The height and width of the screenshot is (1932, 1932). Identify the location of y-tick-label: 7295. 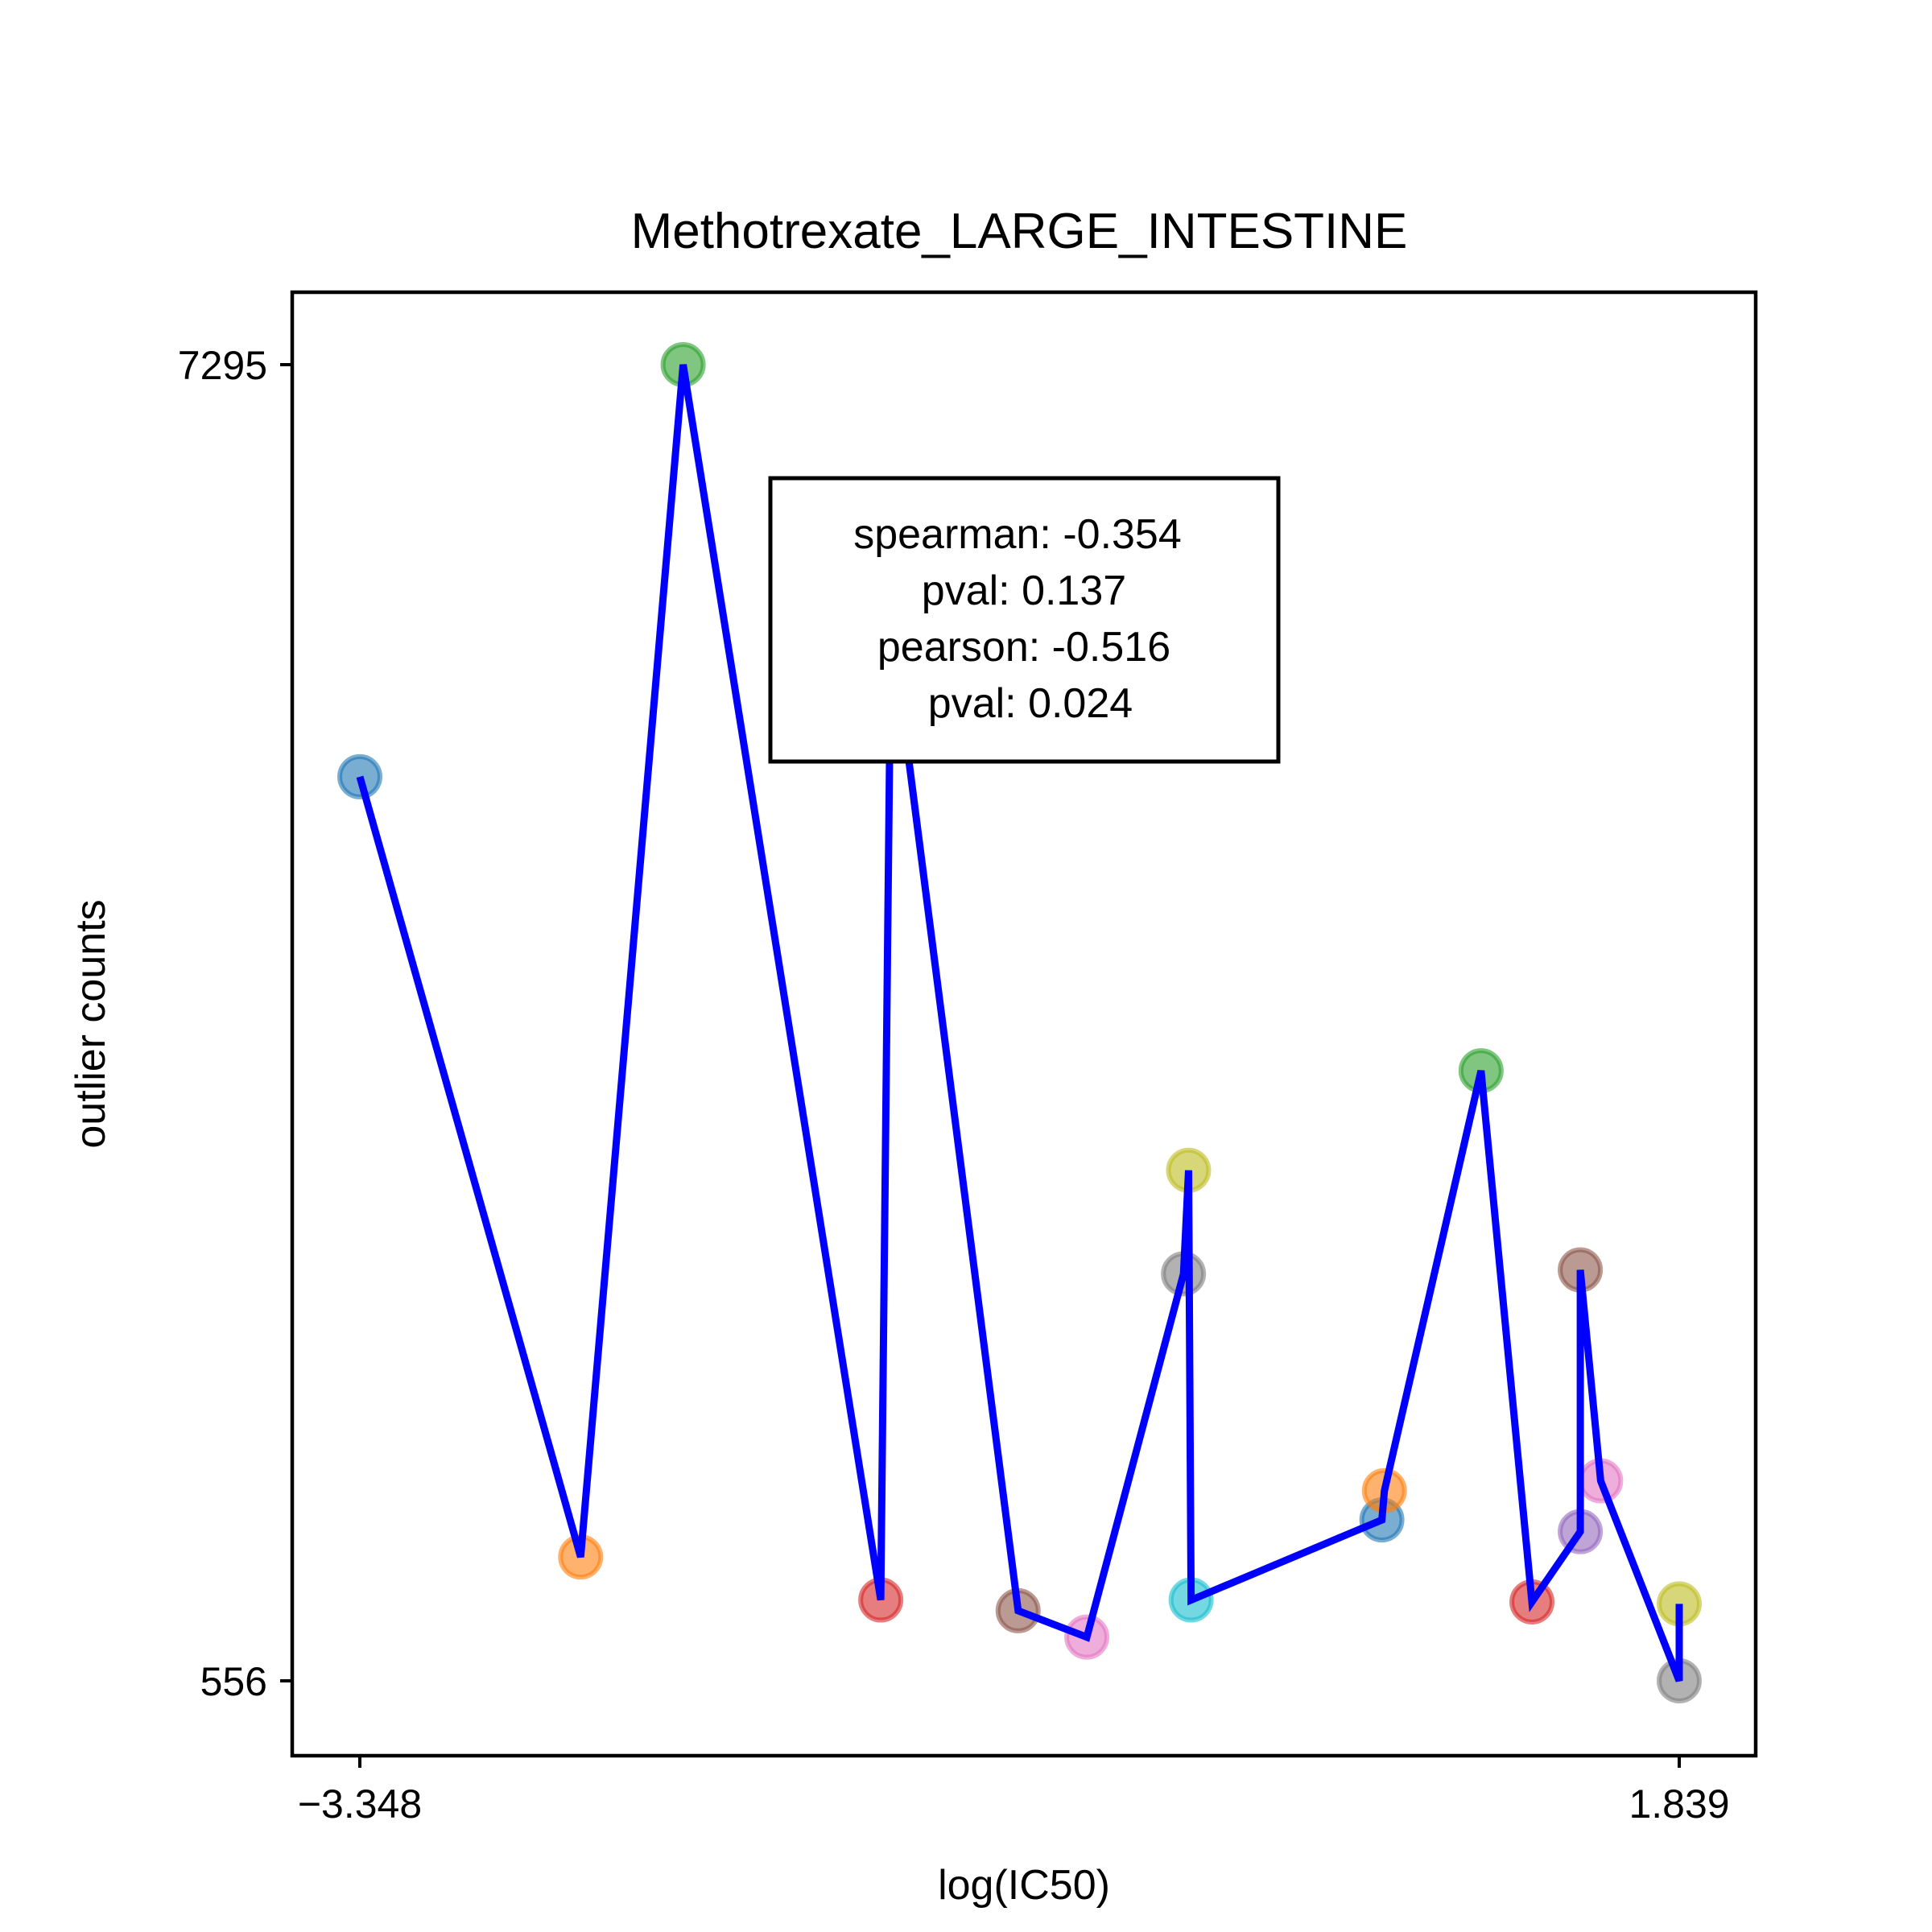
(222, 365).